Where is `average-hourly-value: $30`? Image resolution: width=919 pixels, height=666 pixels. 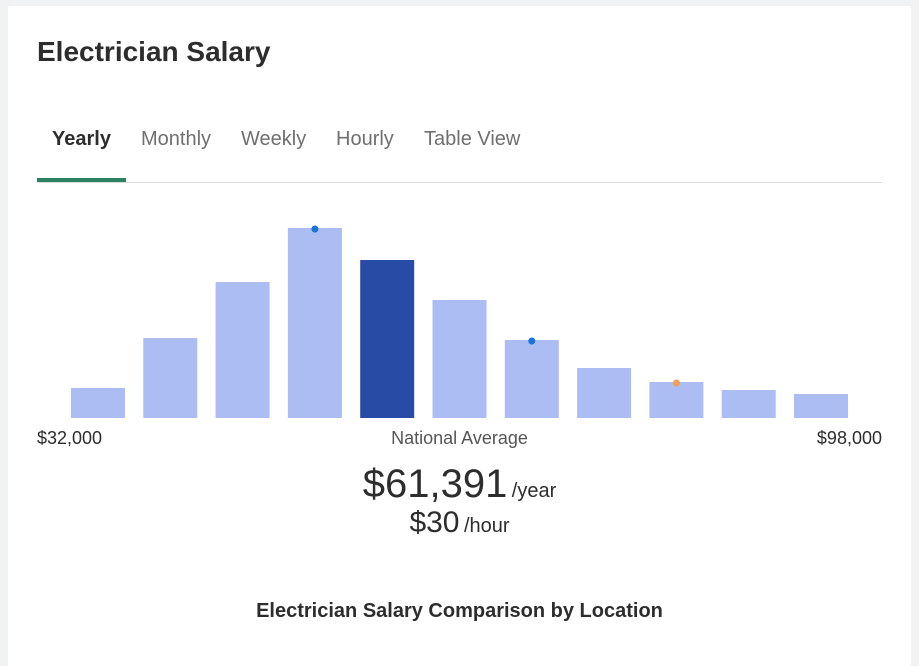
average-hourly-value: $30 is located at coordinates (434, 522).